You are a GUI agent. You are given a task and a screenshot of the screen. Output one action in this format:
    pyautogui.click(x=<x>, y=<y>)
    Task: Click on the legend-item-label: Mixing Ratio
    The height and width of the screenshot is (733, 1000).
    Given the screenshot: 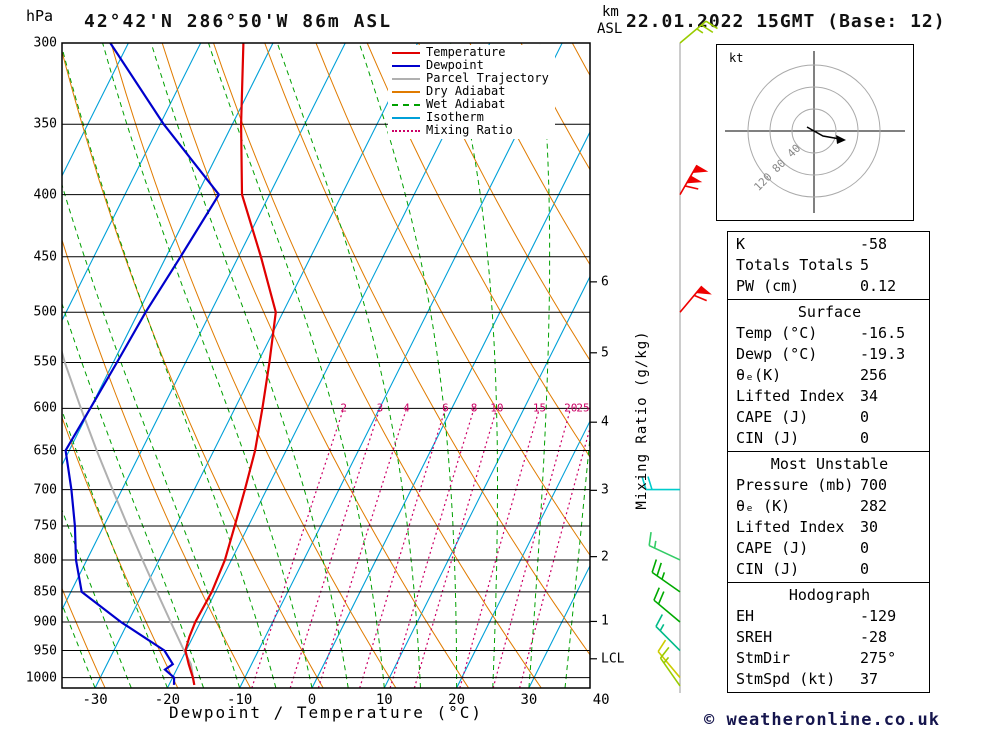 What is the action you would take?
    pyautogui.click(x=469, y=130)
    